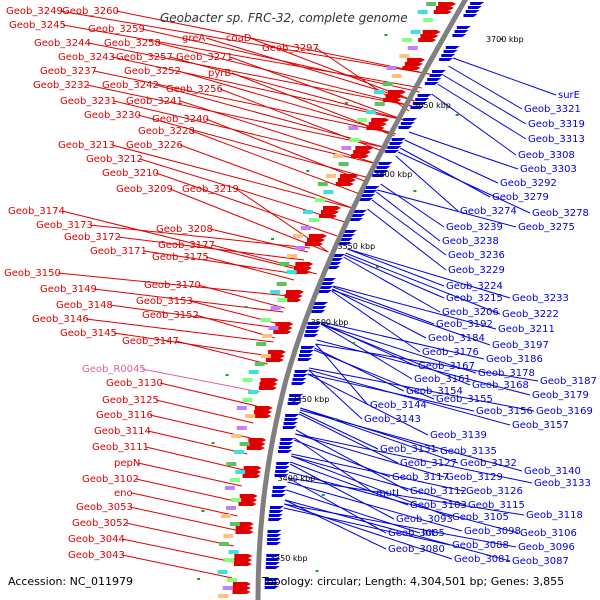  I want to click on forward-gene-label: Geob_3147, so click(150, 341).